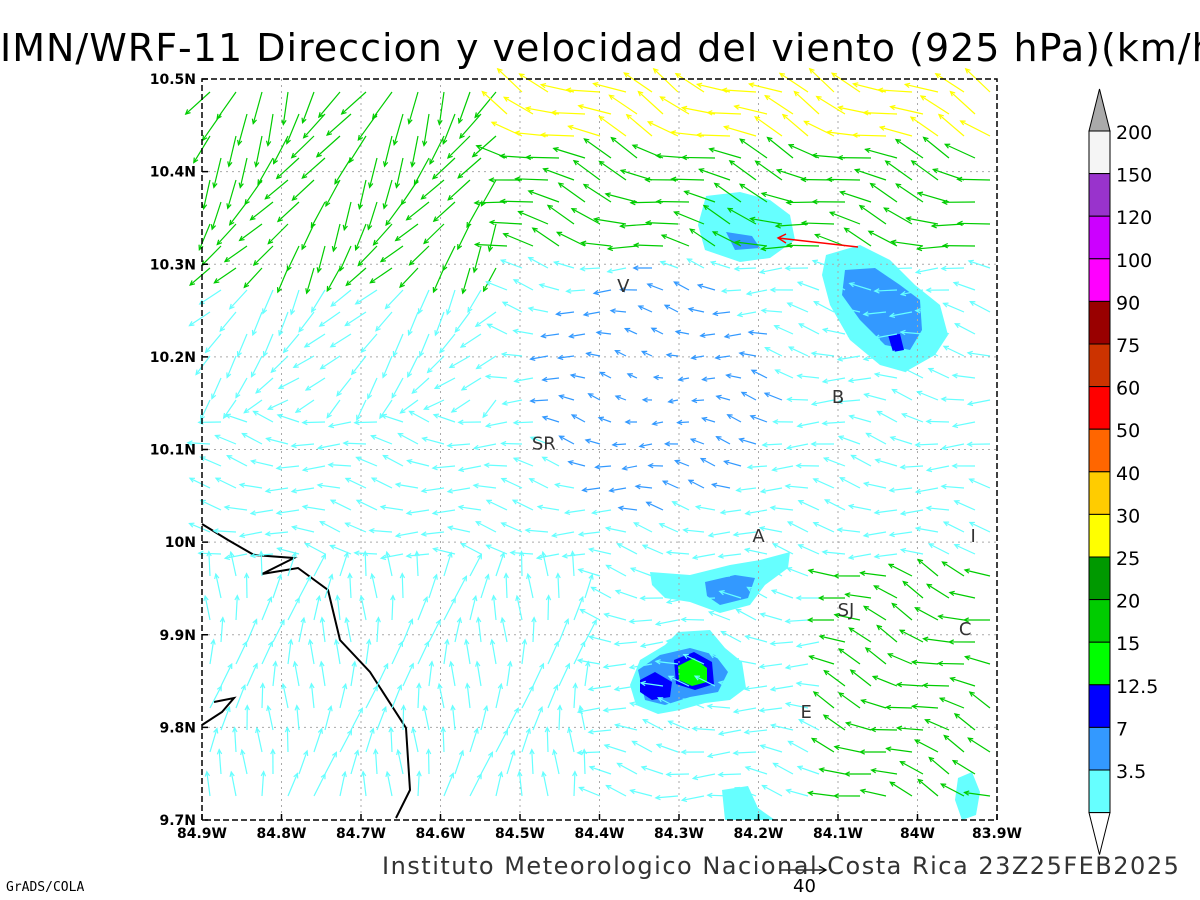  I want to click on city-label-1: B, so click(838, 397).